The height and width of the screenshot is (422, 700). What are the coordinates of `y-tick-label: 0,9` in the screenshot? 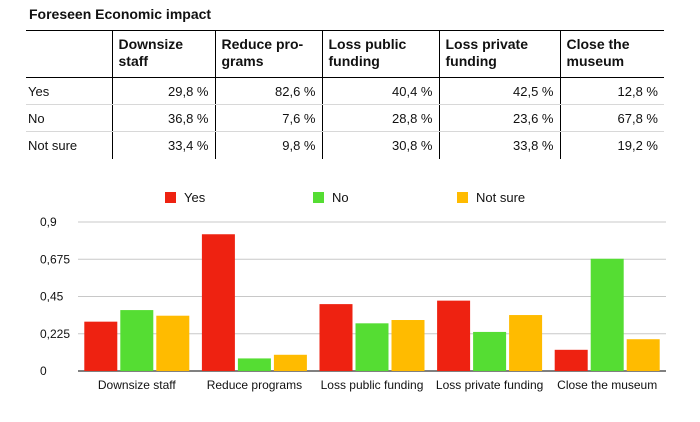 It's located at (48, 222).